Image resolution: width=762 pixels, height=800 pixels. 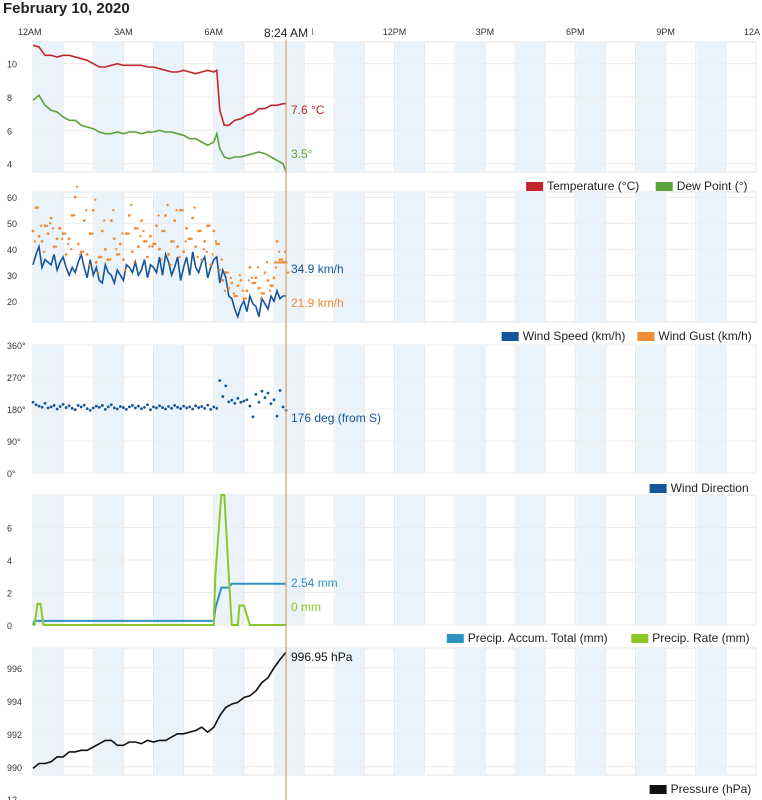 I want to click on current-time-label: 8:24 AM, so click(x=286, y=33).